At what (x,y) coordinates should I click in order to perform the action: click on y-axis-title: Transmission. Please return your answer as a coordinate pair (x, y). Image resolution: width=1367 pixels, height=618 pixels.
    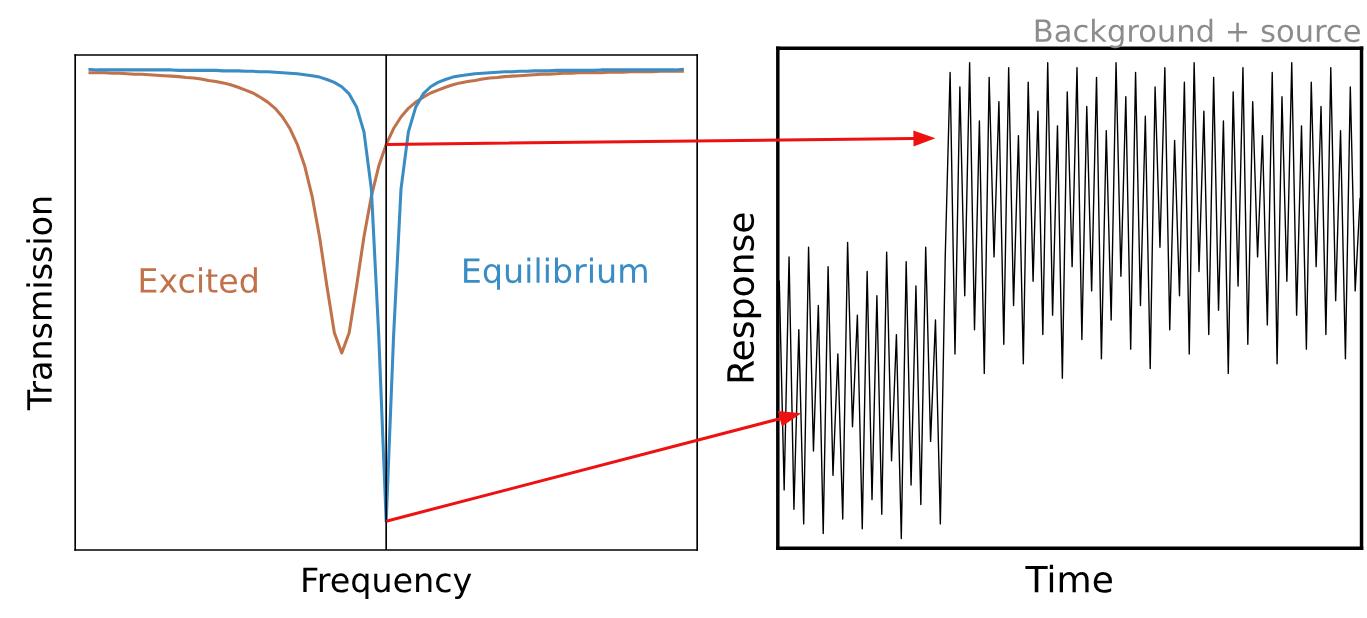
    Looking at the image, I should click on (39, 304).